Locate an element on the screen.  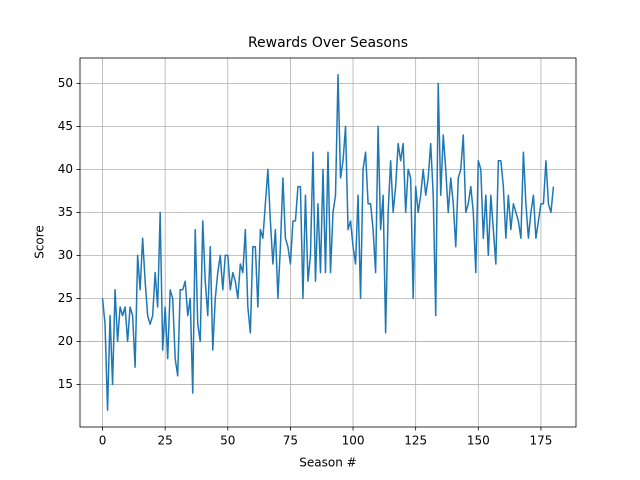
x-axis-label: Season # is located at coordinates (327, 463).